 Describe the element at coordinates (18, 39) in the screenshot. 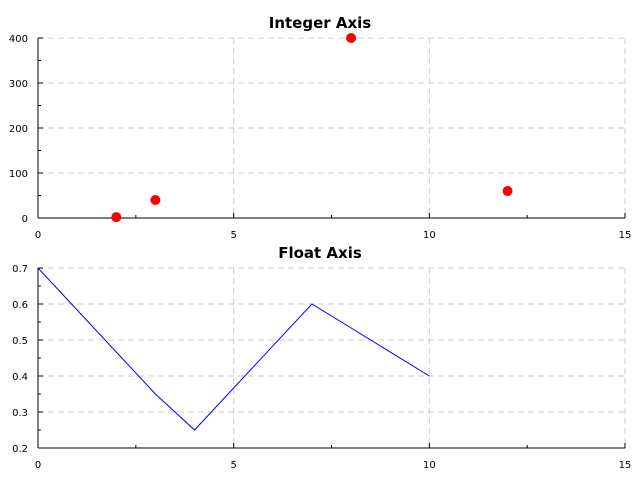

I see `y-tick-label: 400` at that location.